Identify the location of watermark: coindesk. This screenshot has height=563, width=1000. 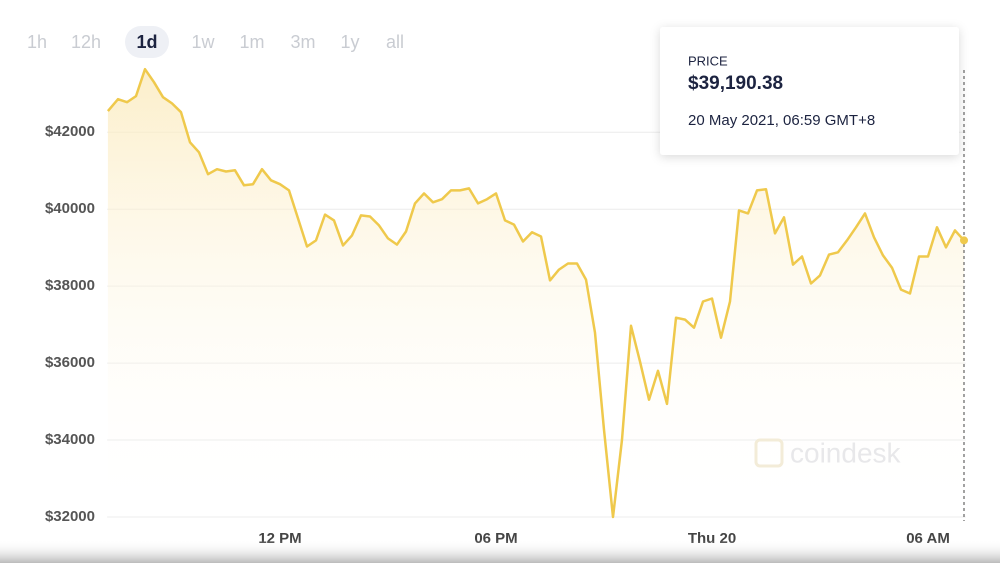
(846, 452).